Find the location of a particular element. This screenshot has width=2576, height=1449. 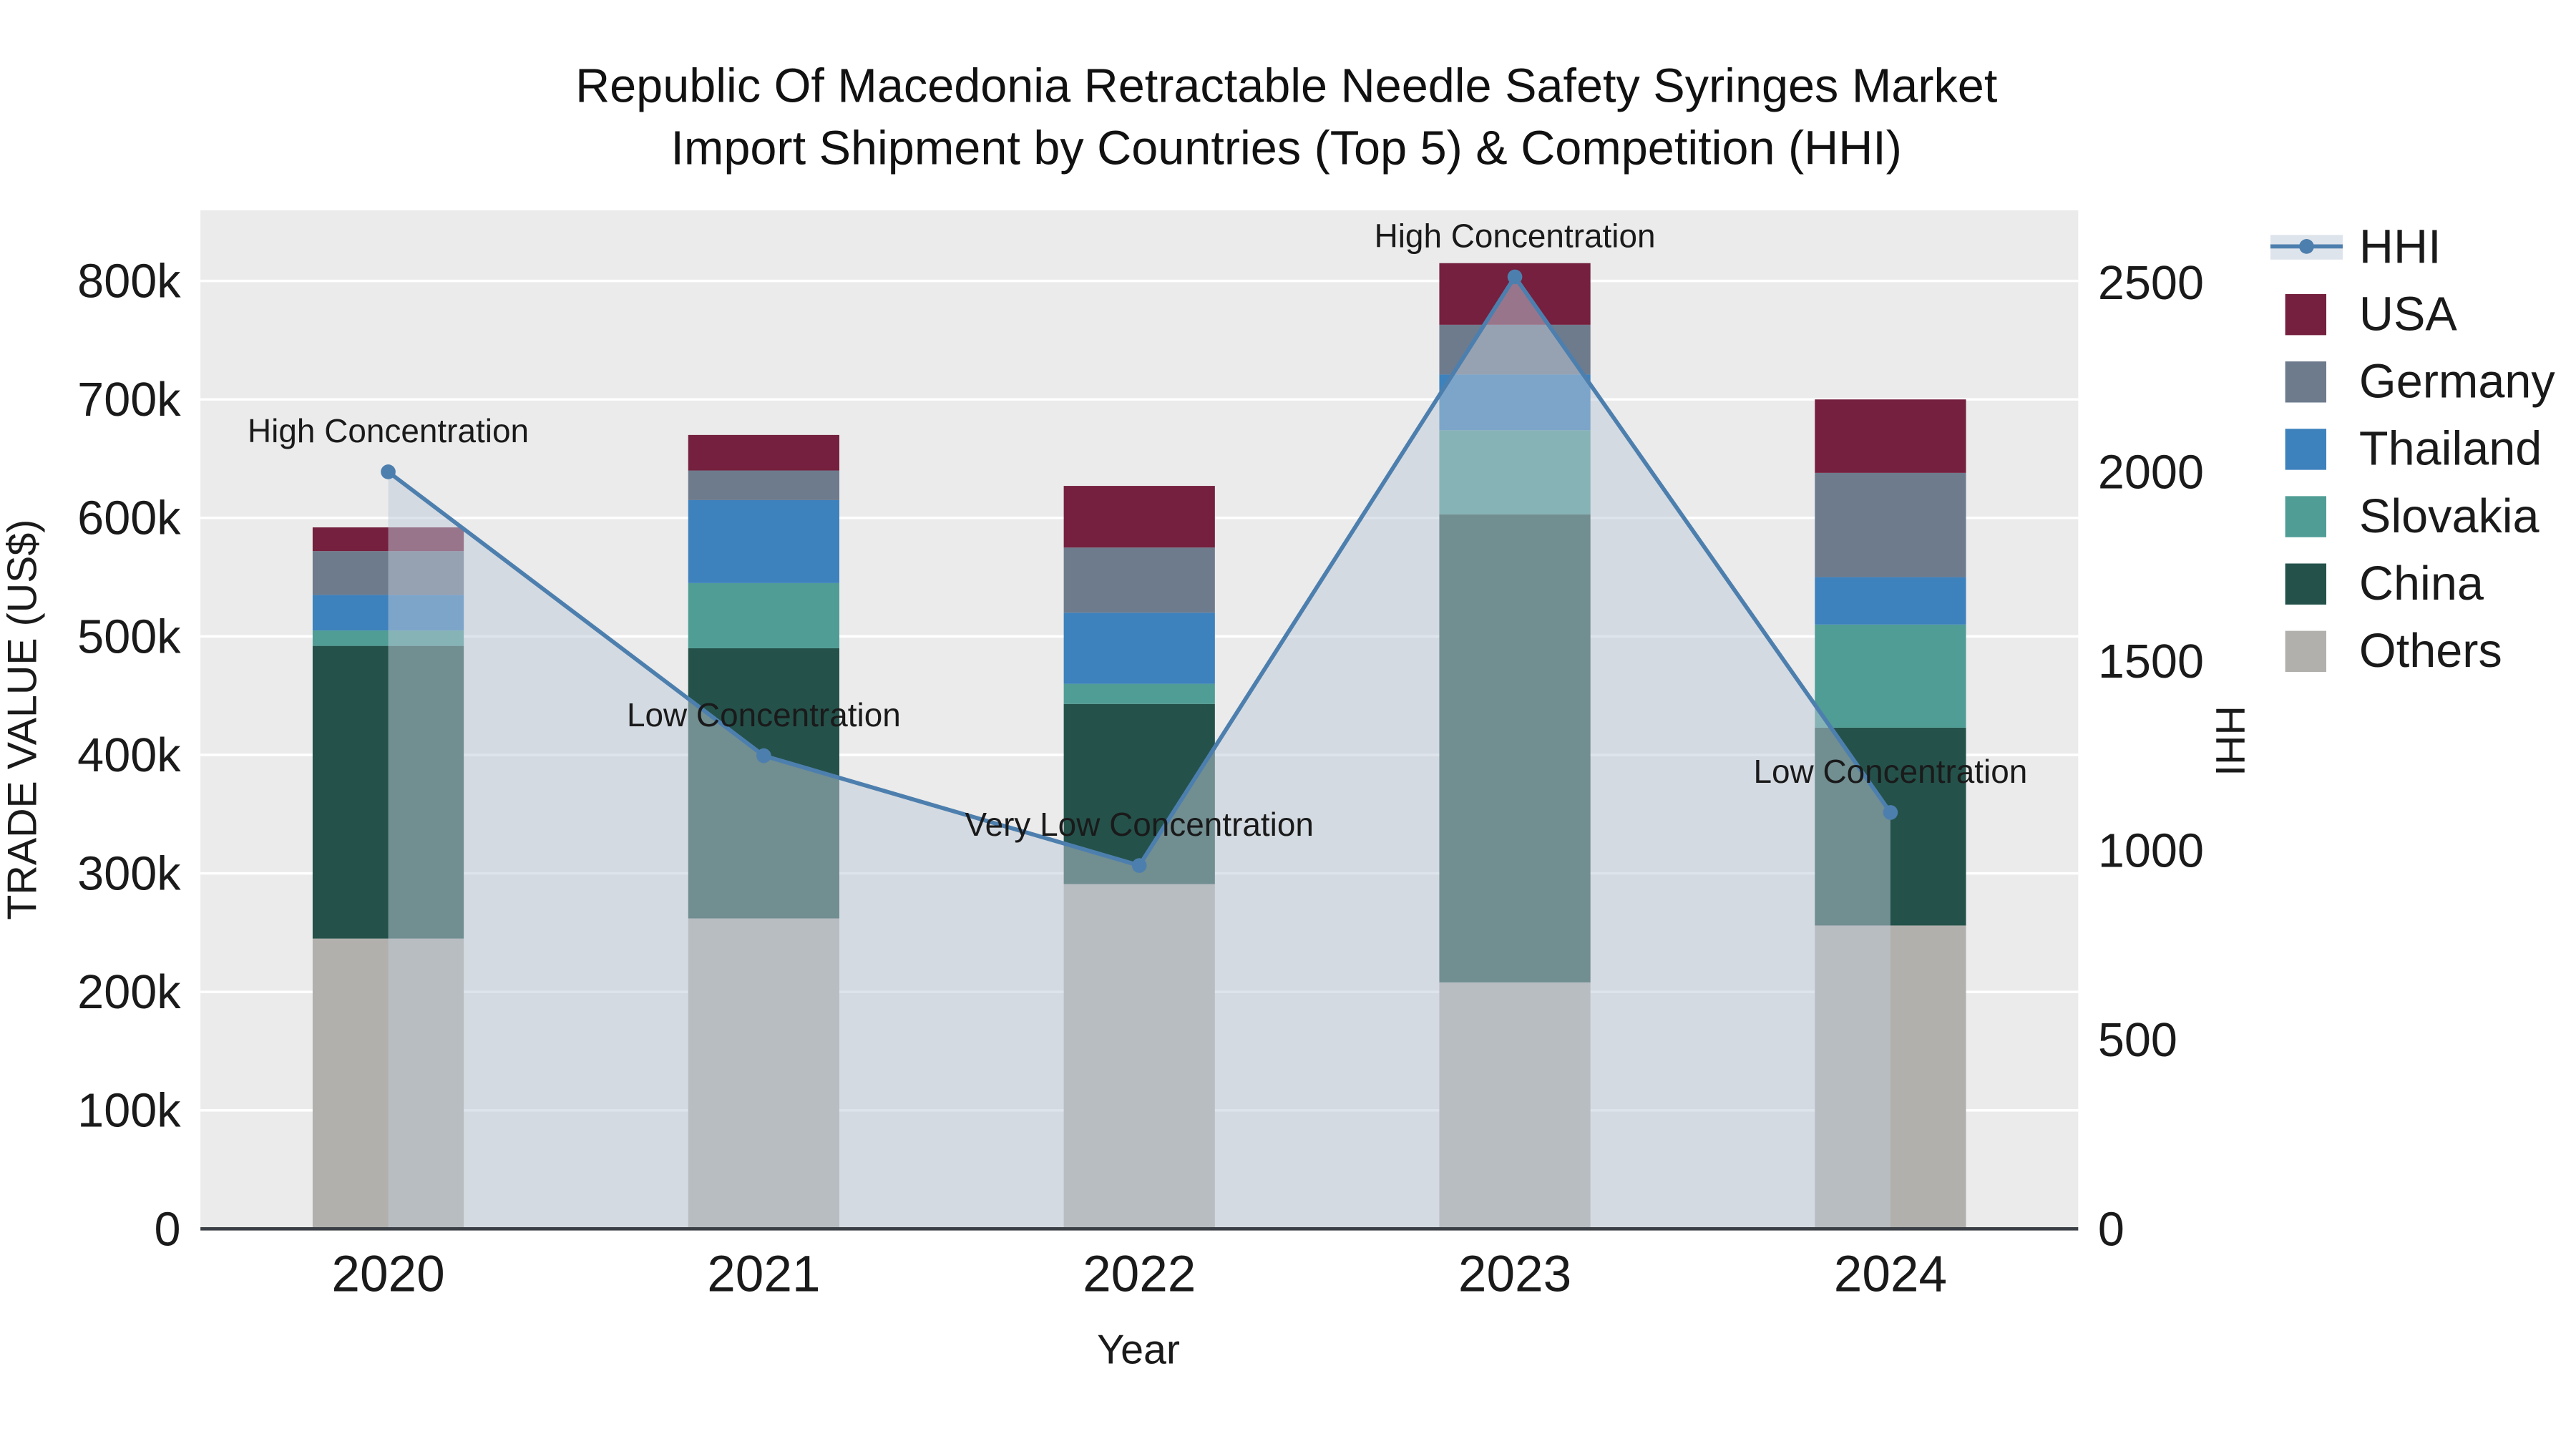

legend-item-slovakia: Slovakia is located at coordinates (2412, 516).